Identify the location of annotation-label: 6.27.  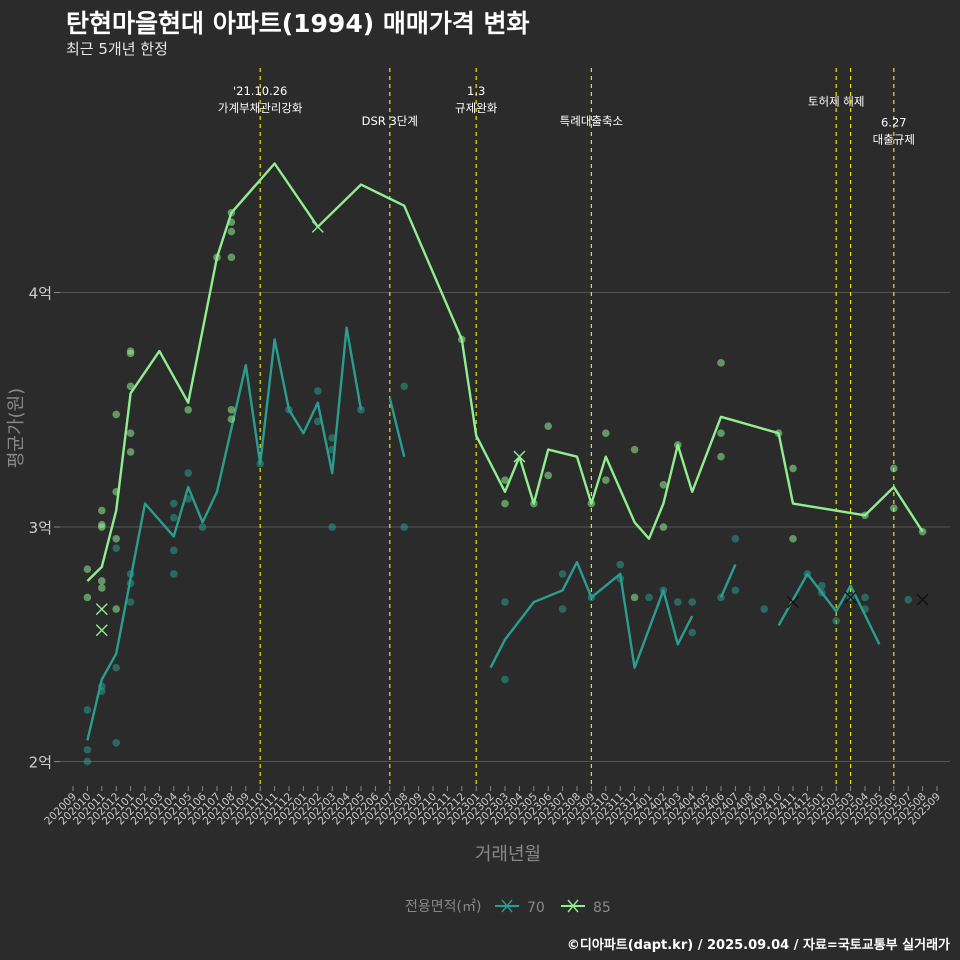
(894, 123).